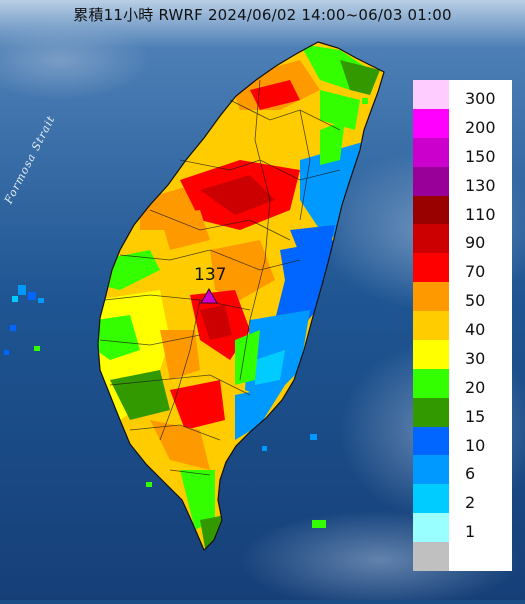  What do you see at coordinates (470, 474) in the screenshot?
I see `legend-label: 6` at bounding box center [470, 474].